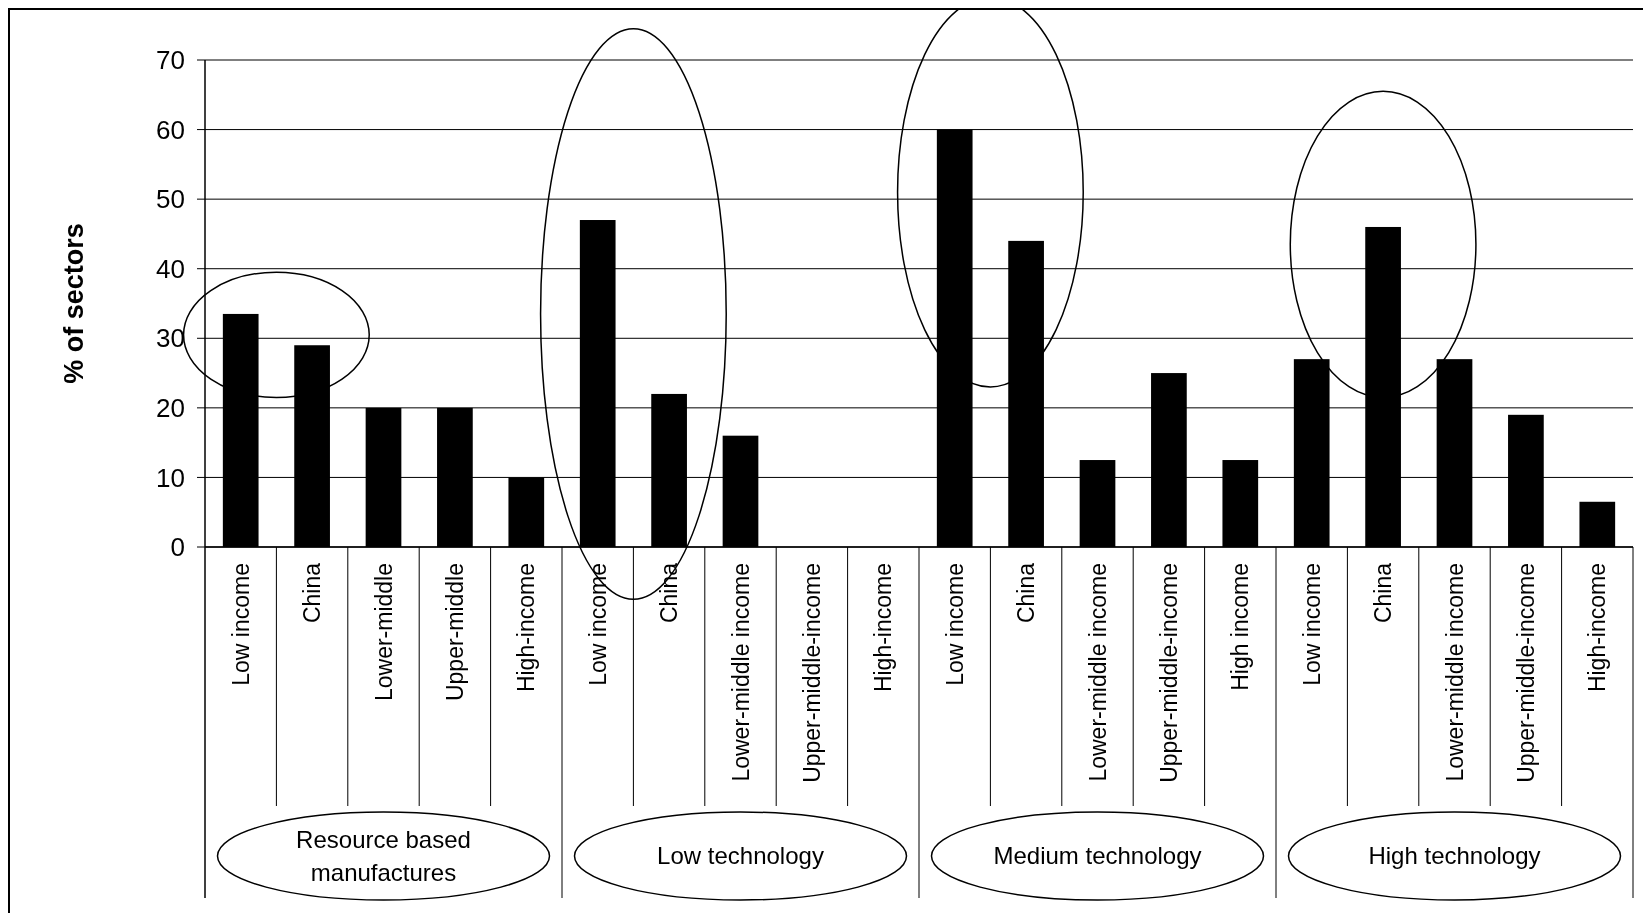 The width and height of the screenshot is (1643, 913). What do you see at coordinates (383, 855) in the screenshot?
I see `text: Resource based manufactures` at bounding box center [383, 855].